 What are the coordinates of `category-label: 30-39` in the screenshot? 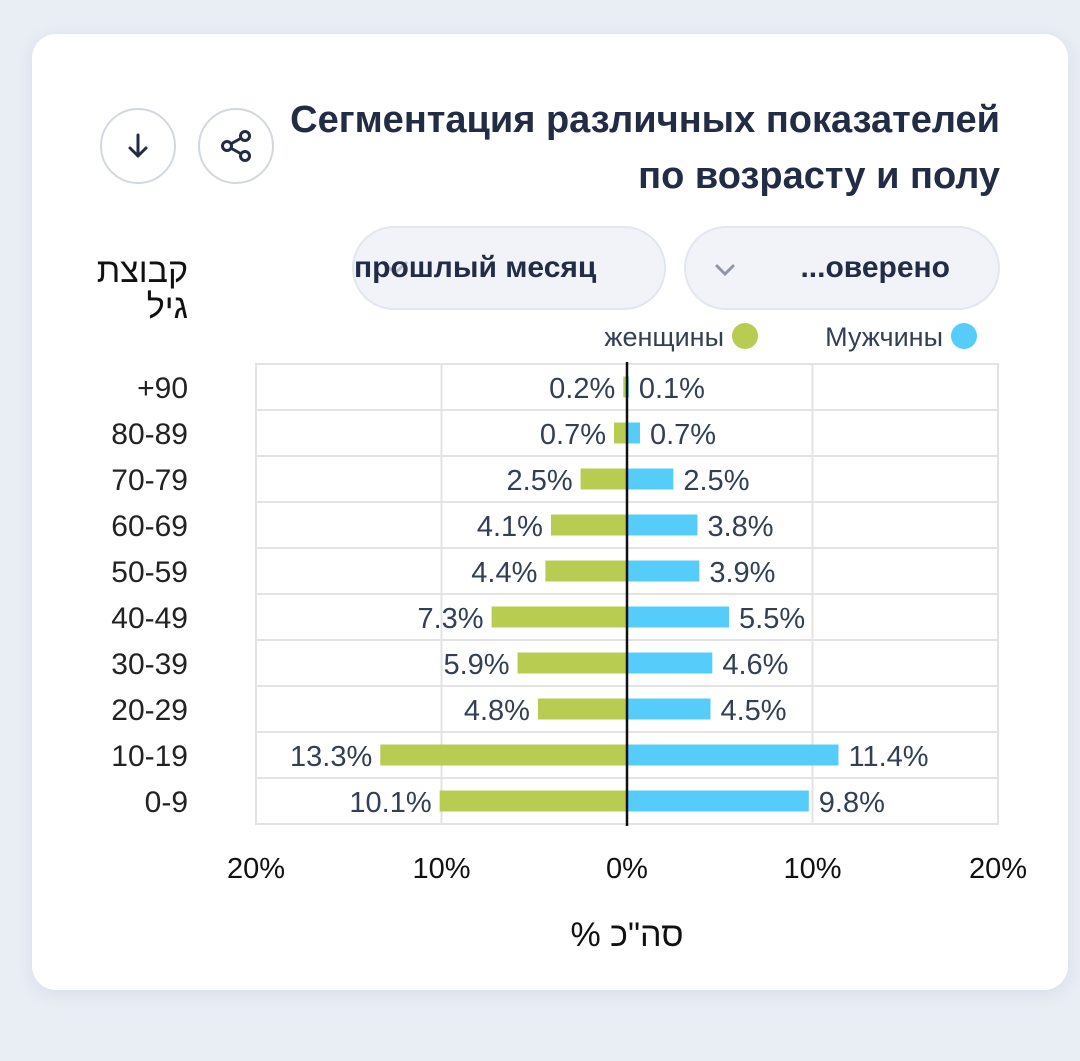 It's located at (149, 664).